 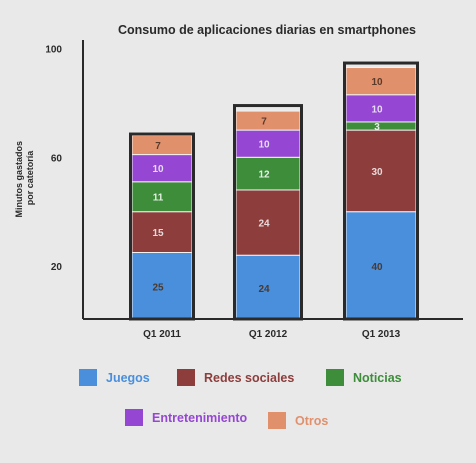 I want to click on legend-item-redes-sociales: Redes sociales, so click(x=235, y=377).